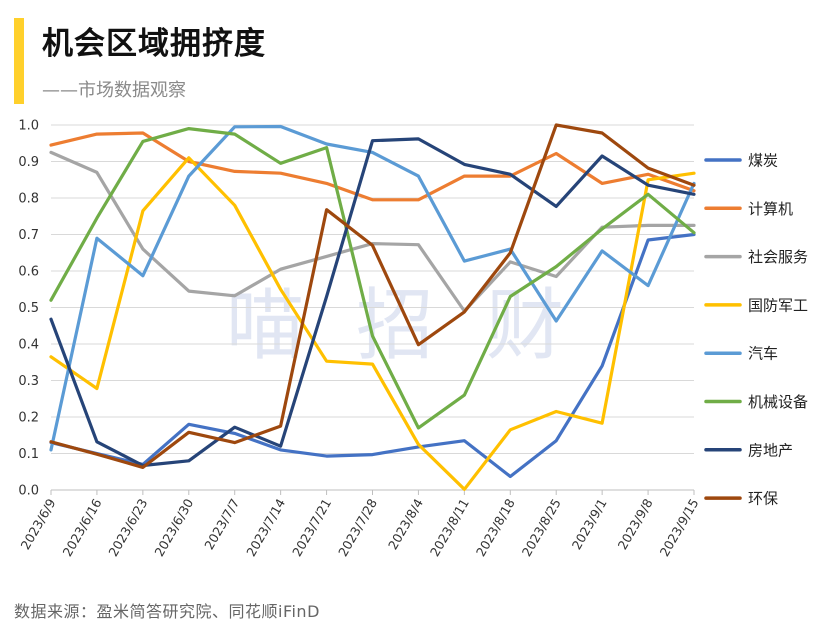 This screenshot has height=635, width=830. I want to click on y-axis: 0.0 0.1 0.2 0.3 0.4 0.5 0.6 0.7 0.8 0.9 1.0, so click(28, 309).